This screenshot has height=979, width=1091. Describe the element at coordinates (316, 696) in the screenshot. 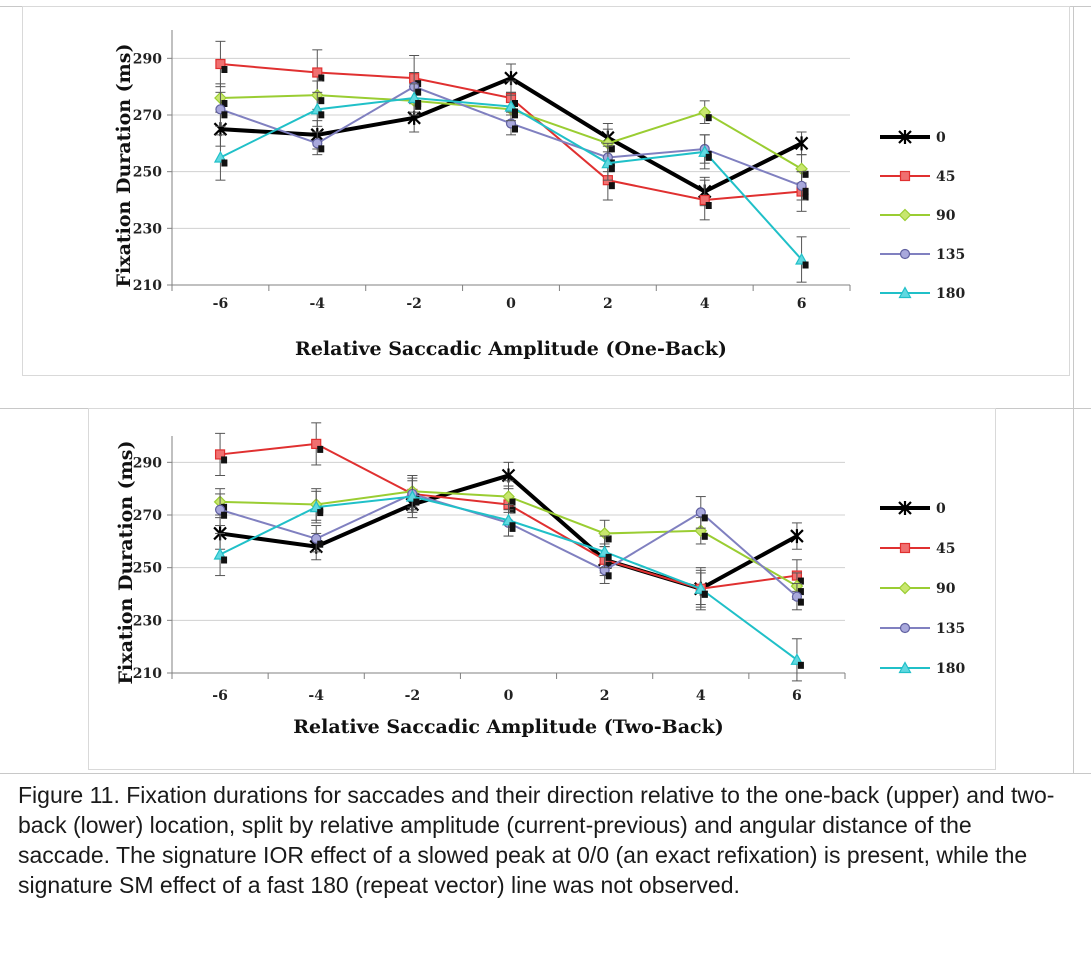

I see `x-tick-label: -4` at that location.